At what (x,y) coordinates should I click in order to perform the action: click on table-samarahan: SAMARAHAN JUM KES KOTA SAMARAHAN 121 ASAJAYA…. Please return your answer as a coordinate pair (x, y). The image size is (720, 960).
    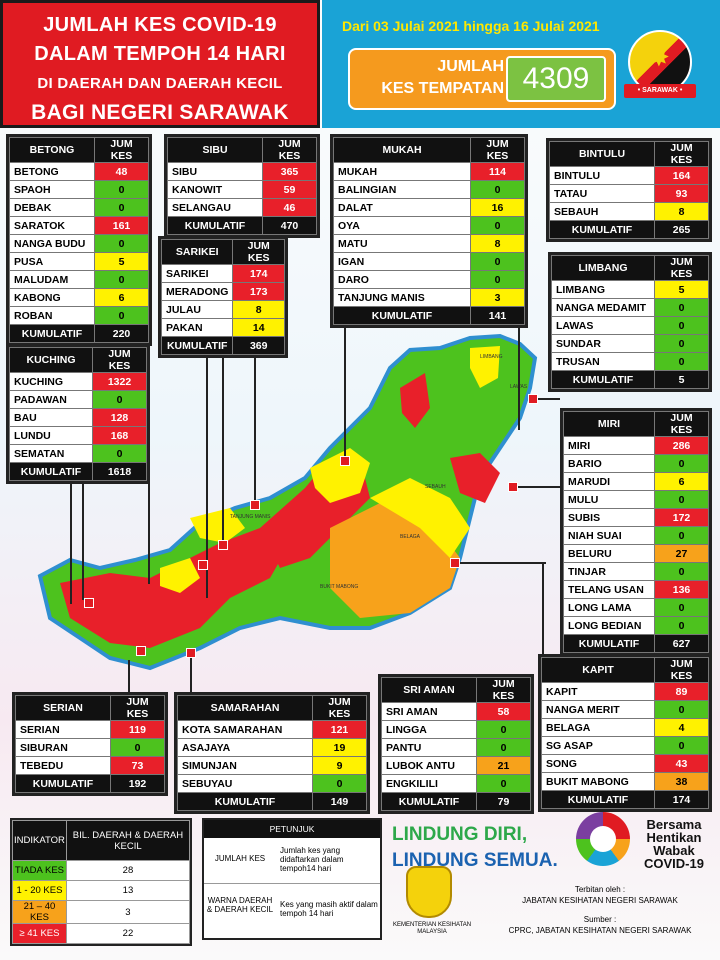
    Looking at the image, I should click on (272, 753).